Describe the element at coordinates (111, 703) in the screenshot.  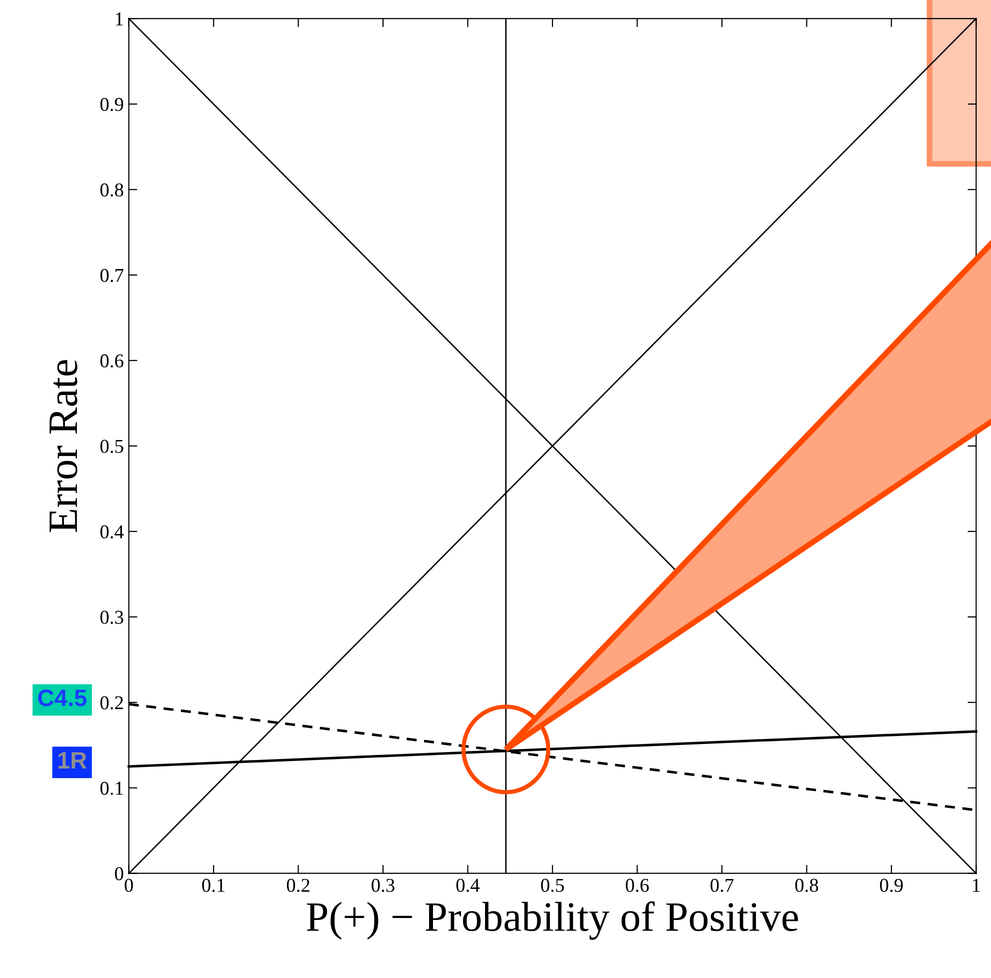
I see `y-tick-label: 0.2` at that location.